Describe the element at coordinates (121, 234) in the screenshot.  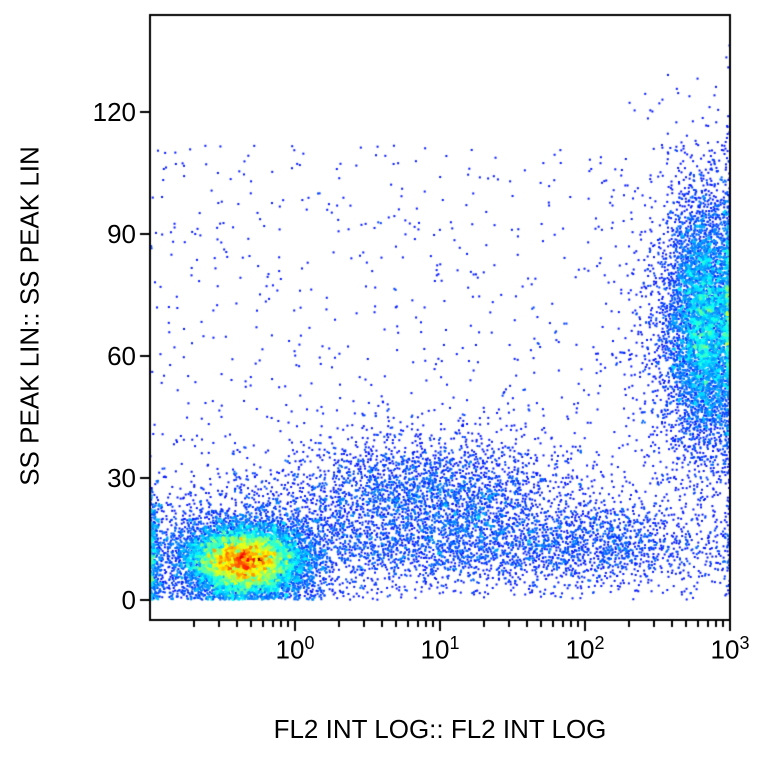
I see `y-tick-label: 90` at that location.